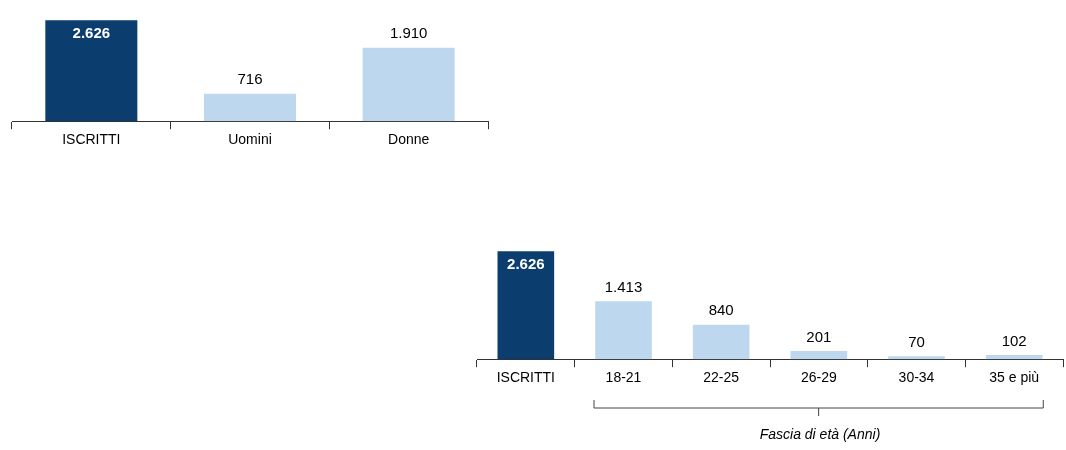  Describe the element at coordinates (250, 79) in the screenshot. I see `data-label: 716` at that location.